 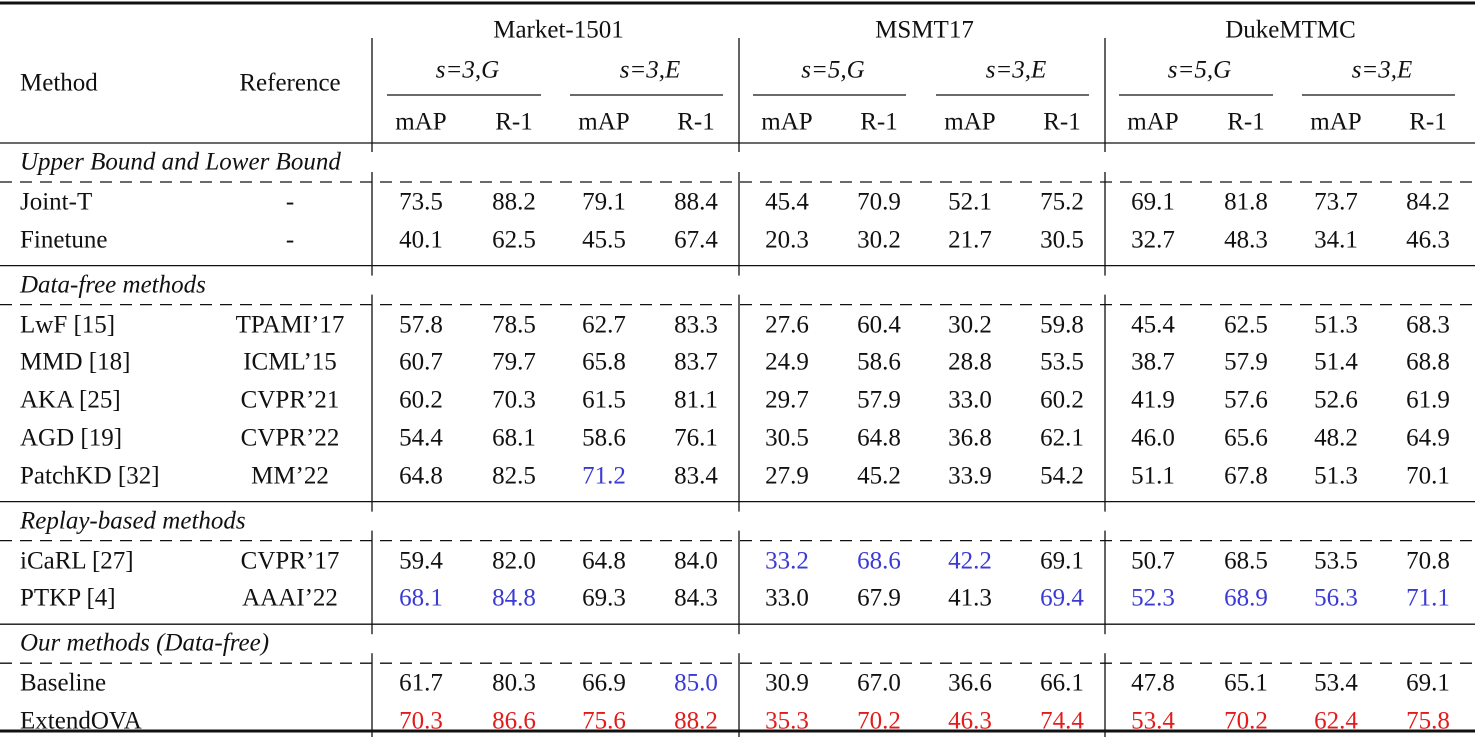 I want to click on value-cell: 30.9, so click(x=787, y=683).